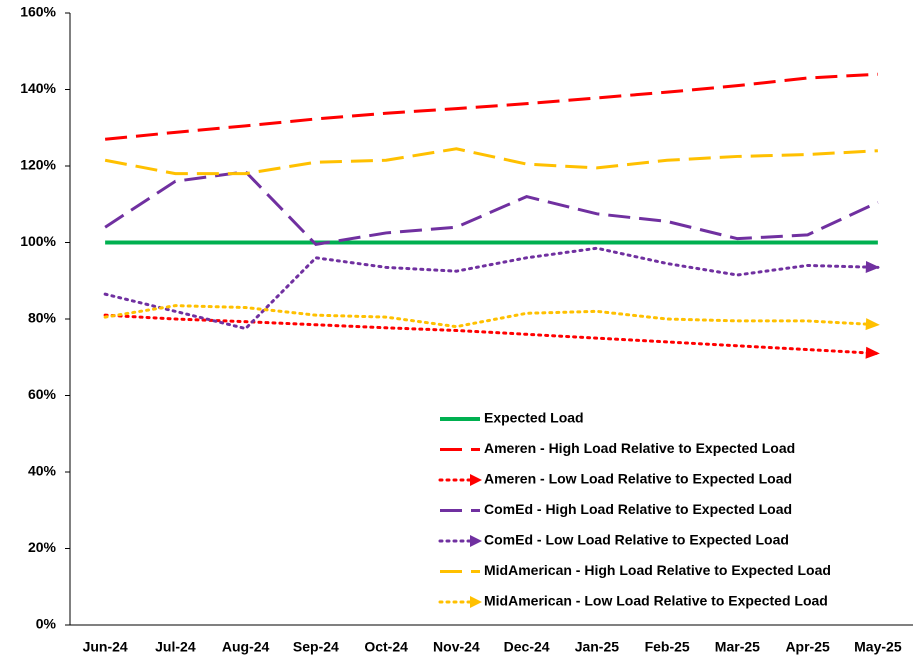 Image resolution: width=915 pixels, height=665 pixels. Describe the element at coordinates (42, 547) in the screenshot. I see `y-tick-label: 20%` at that location.